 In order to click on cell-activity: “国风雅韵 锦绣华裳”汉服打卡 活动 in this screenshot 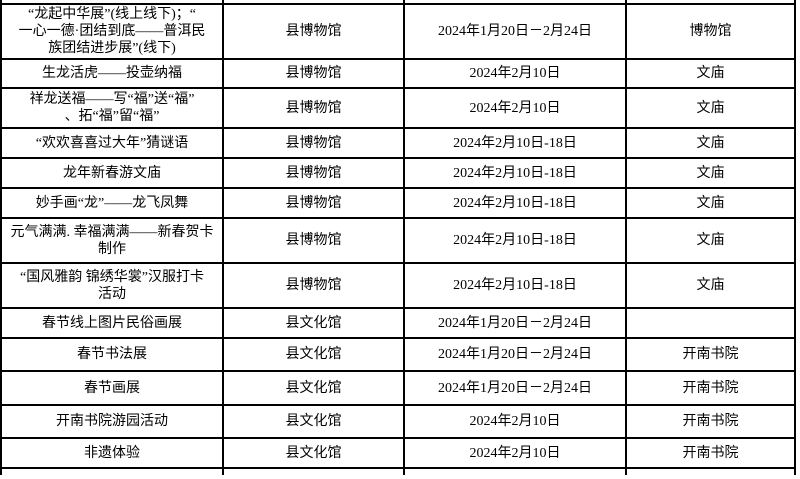, I will do `click(112, 285)`.